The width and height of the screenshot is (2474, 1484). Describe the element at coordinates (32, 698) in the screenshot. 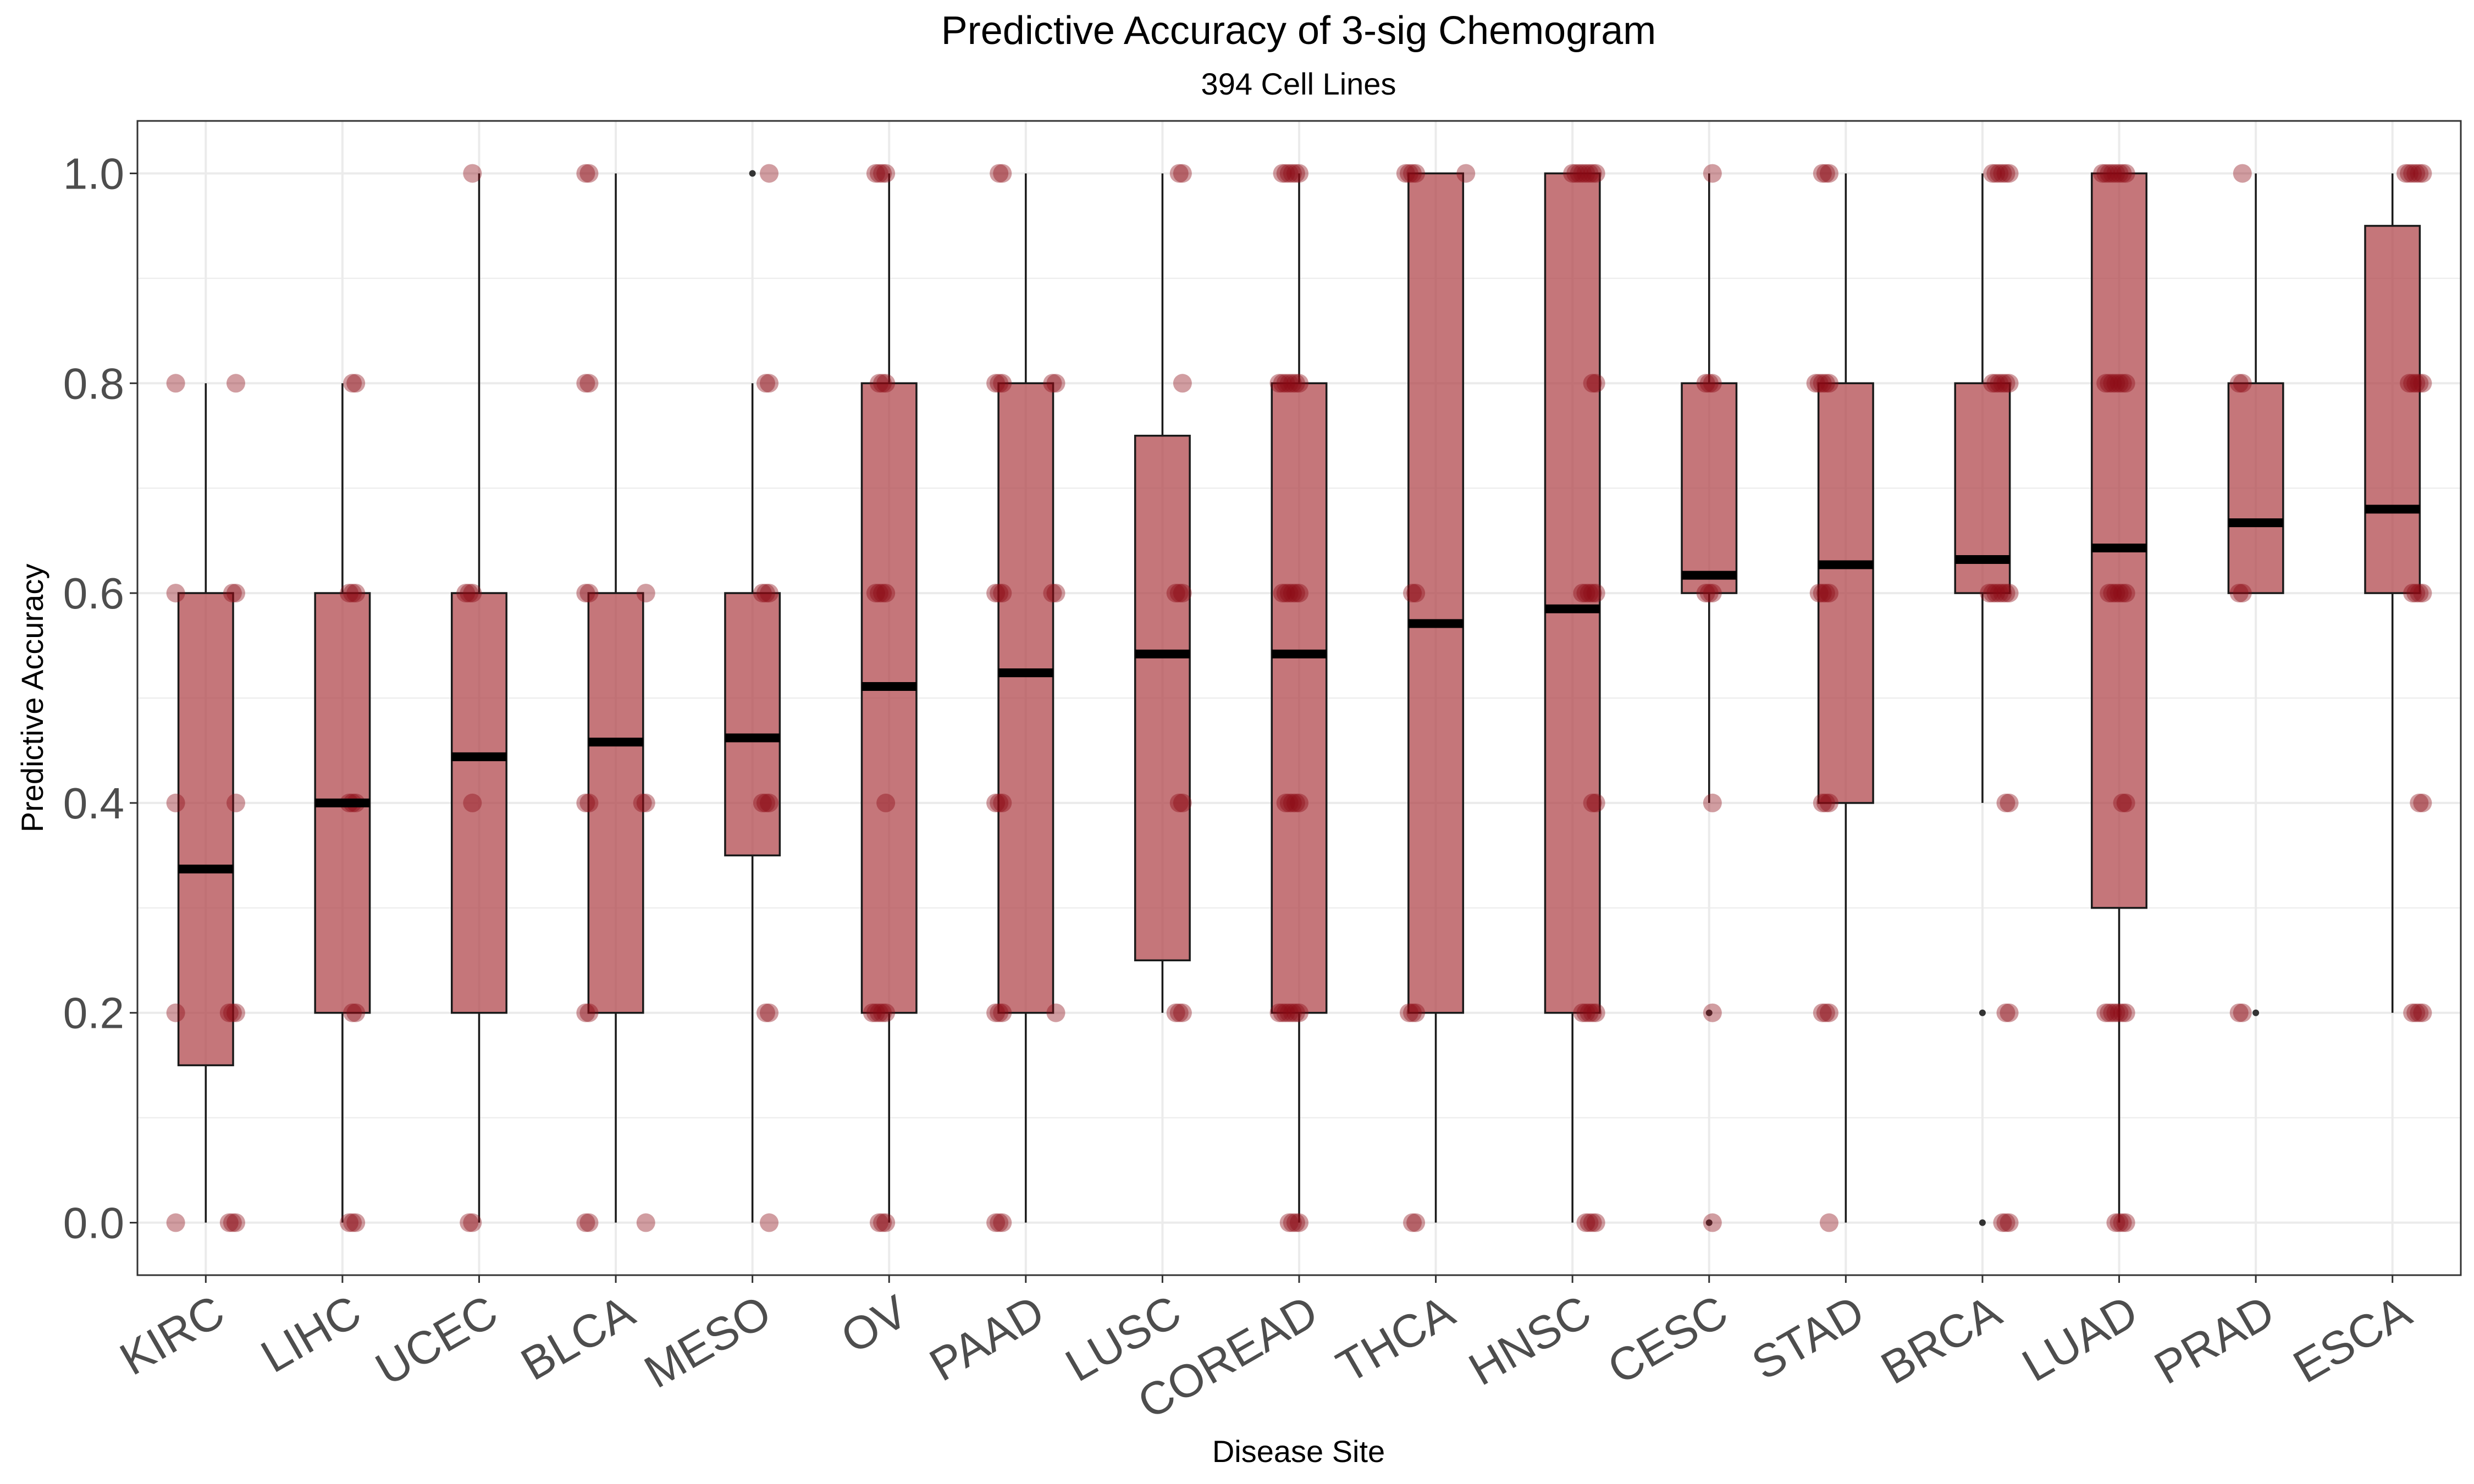

I see `y-axis-title: Predictive Accuracy` at that location.